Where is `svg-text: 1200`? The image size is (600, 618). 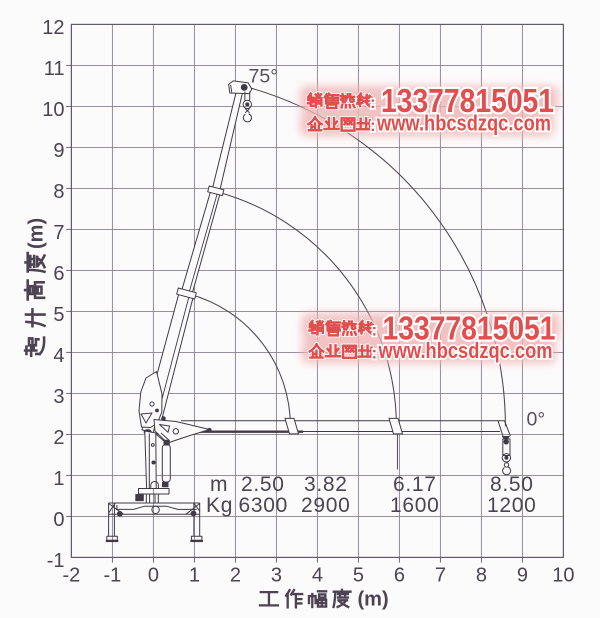 svg-text: 1200 is located at coordinates (512, 505).